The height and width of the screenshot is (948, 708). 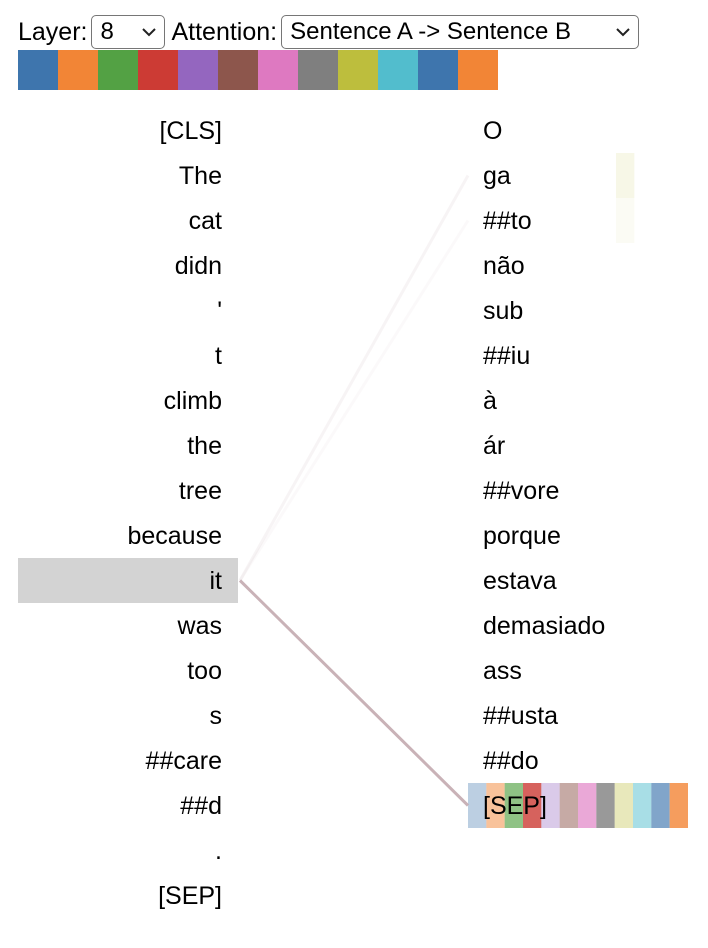 I want to click on attention-select-value: Sentence A -> Sentence B, so click(x=430, y=31).